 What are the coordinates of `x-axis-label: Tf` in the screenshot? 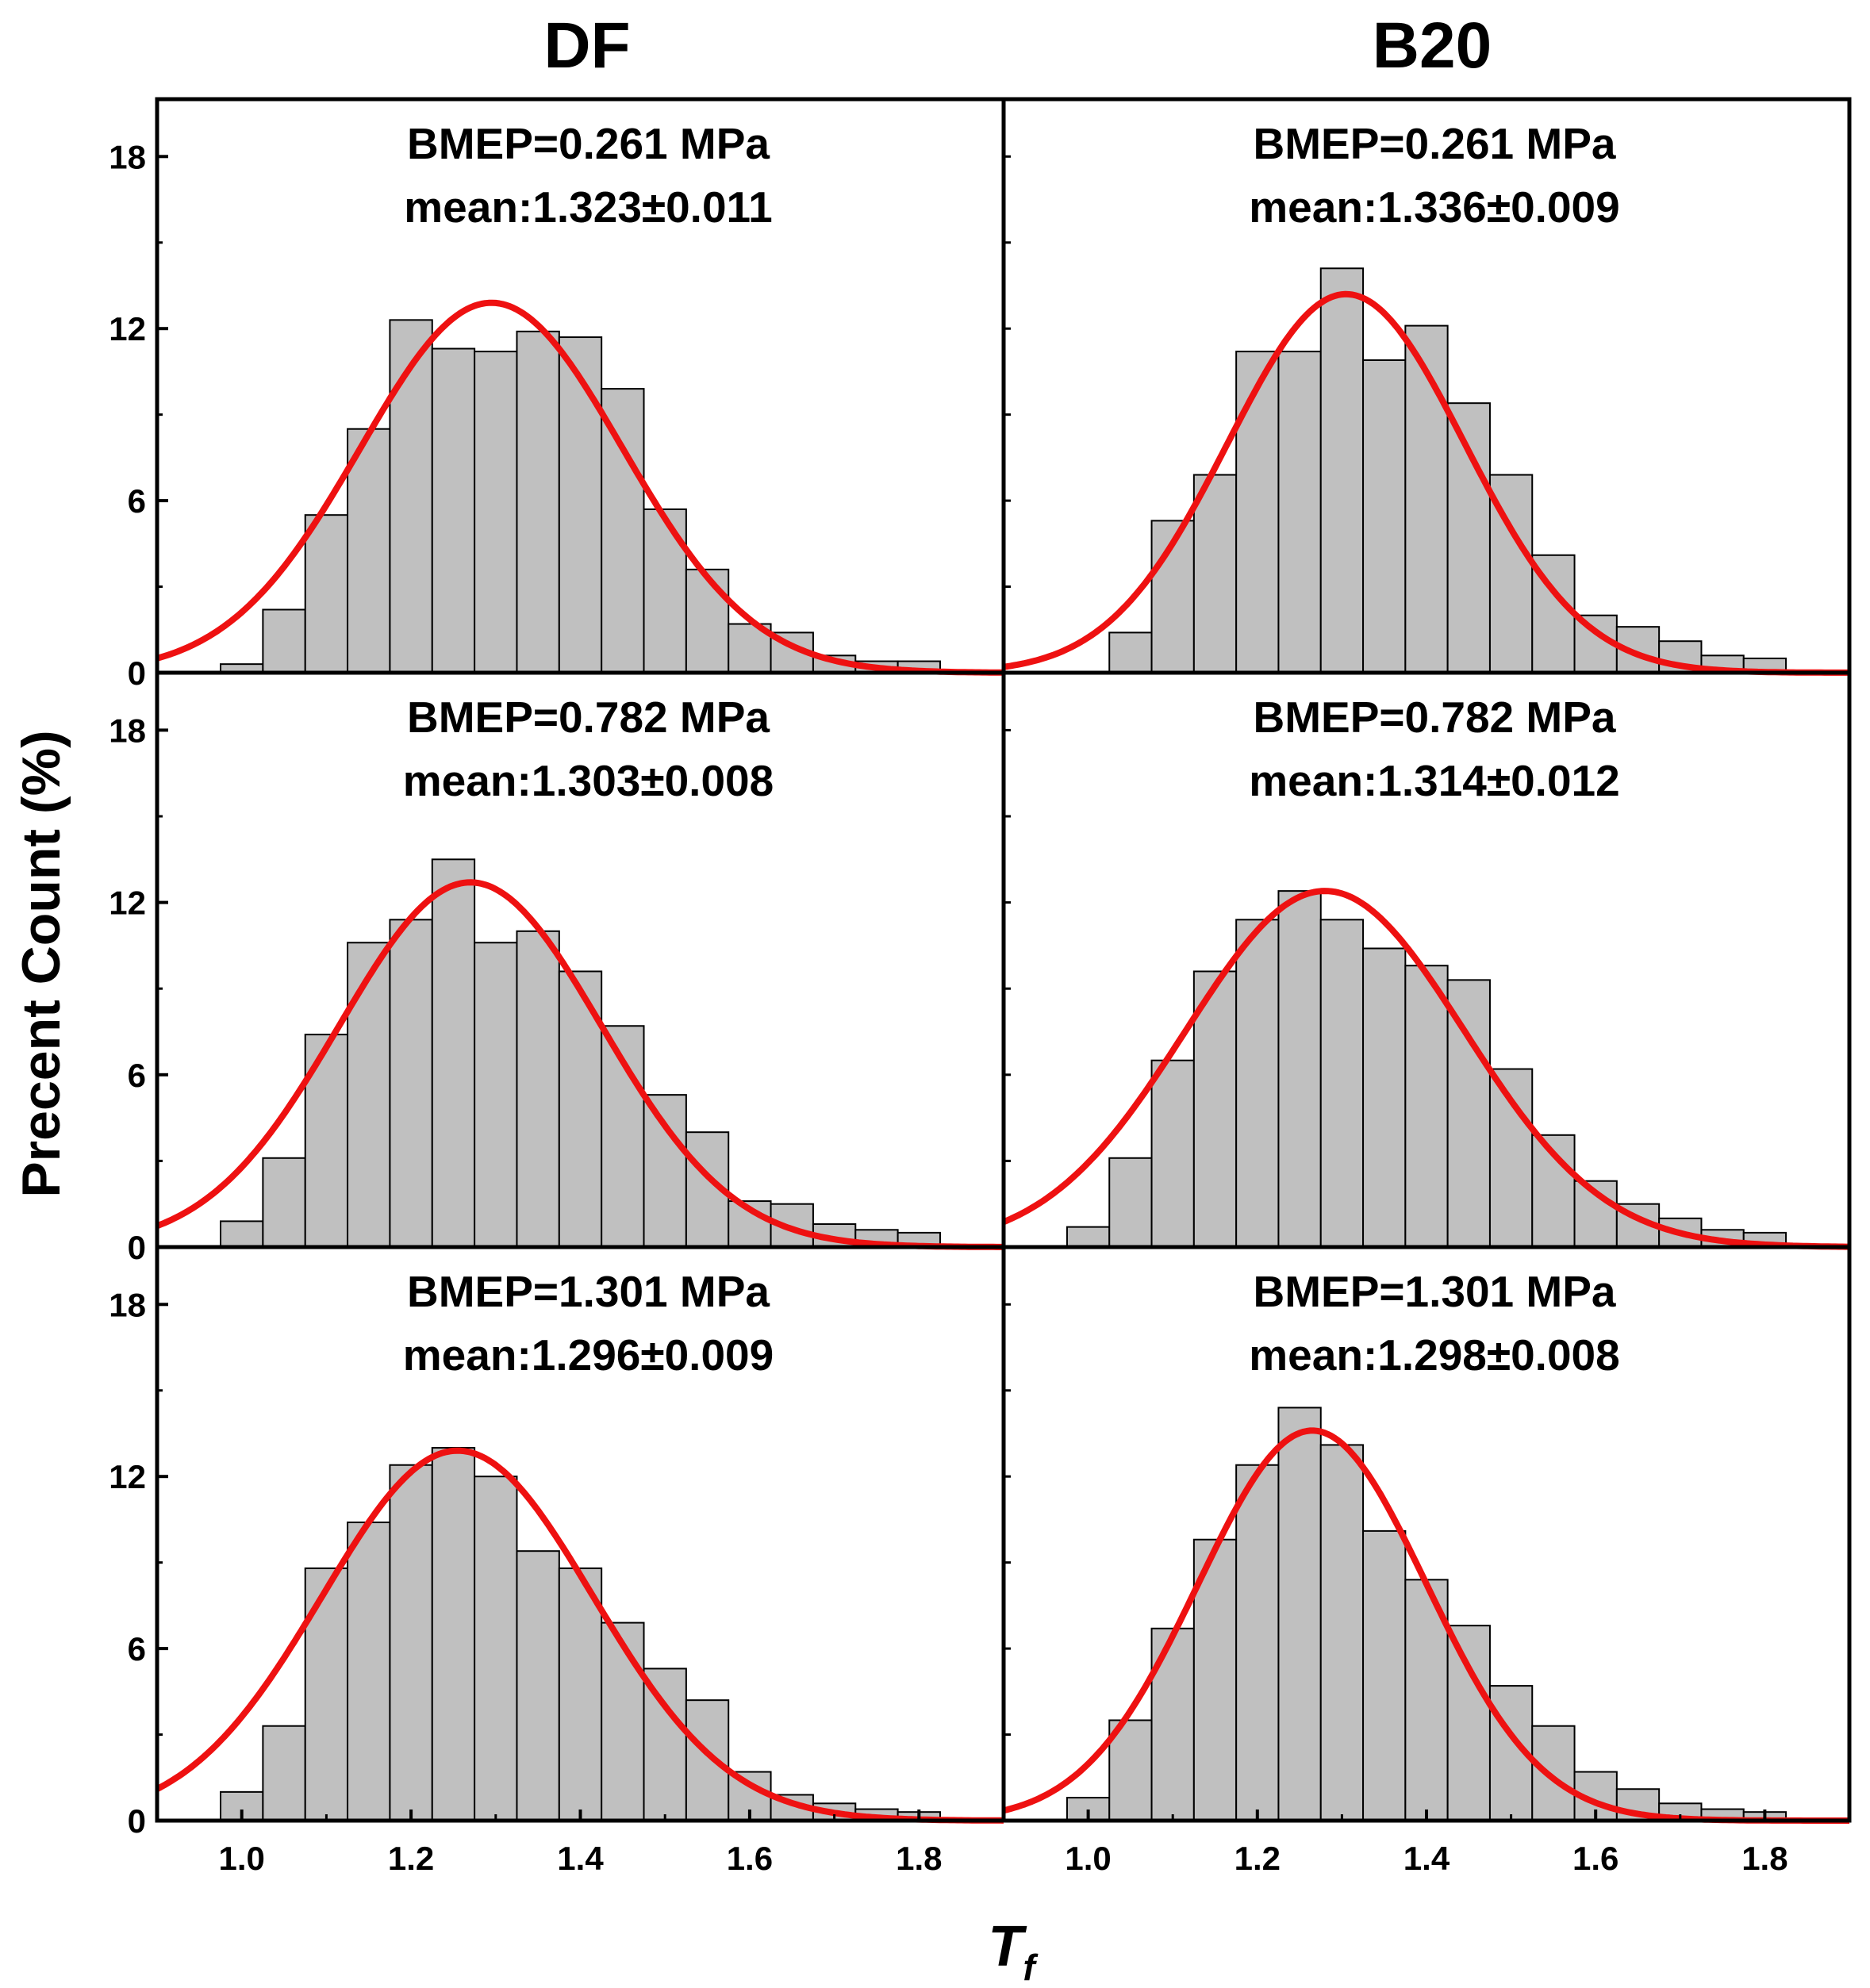 It's located at (1013, 1952).